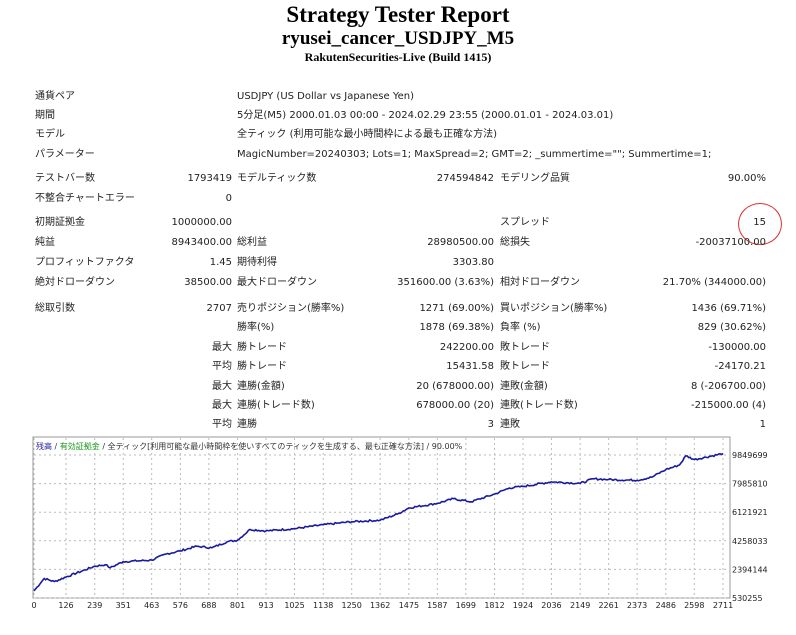 The height and width of the screenshot is (635, 796). What do you see at coordinates (740, 366) in the screenshot?
I see `value: -24170.21` at bounding box center [740, 366].